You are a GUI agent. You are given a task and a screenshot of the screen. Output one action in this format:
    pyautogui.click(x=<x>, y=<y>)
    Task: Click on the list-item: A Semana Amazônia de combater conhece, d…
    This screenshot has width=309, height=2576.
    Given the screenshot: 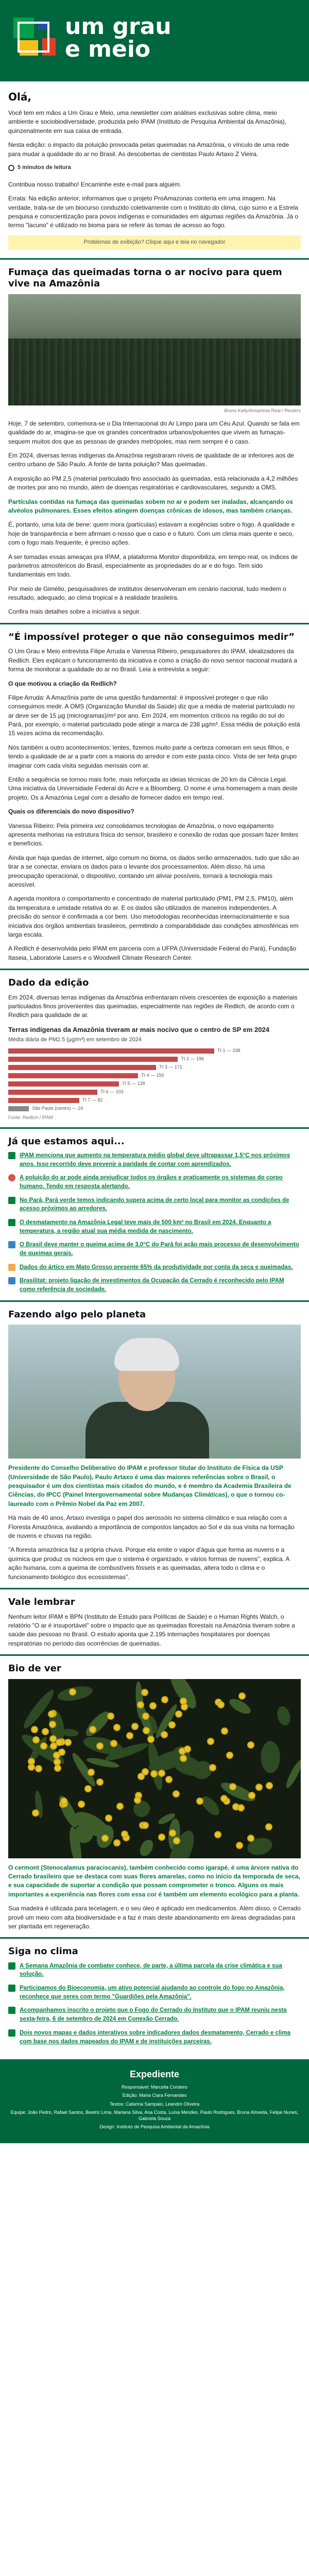 What is the action you would take?
    pyautogui.click(x=154, y=1970)
    